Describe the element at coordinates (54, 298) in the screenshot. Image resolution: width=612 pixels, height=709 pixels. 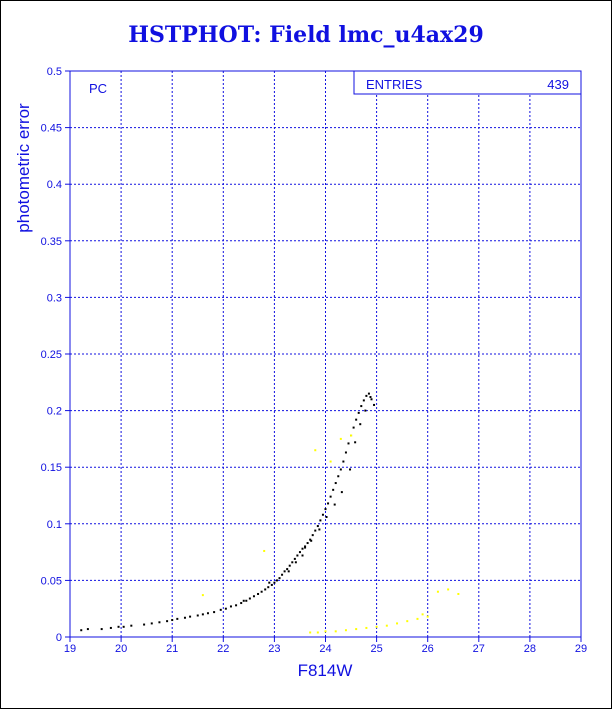
I see `y-tick-label: 0.3` at that location.